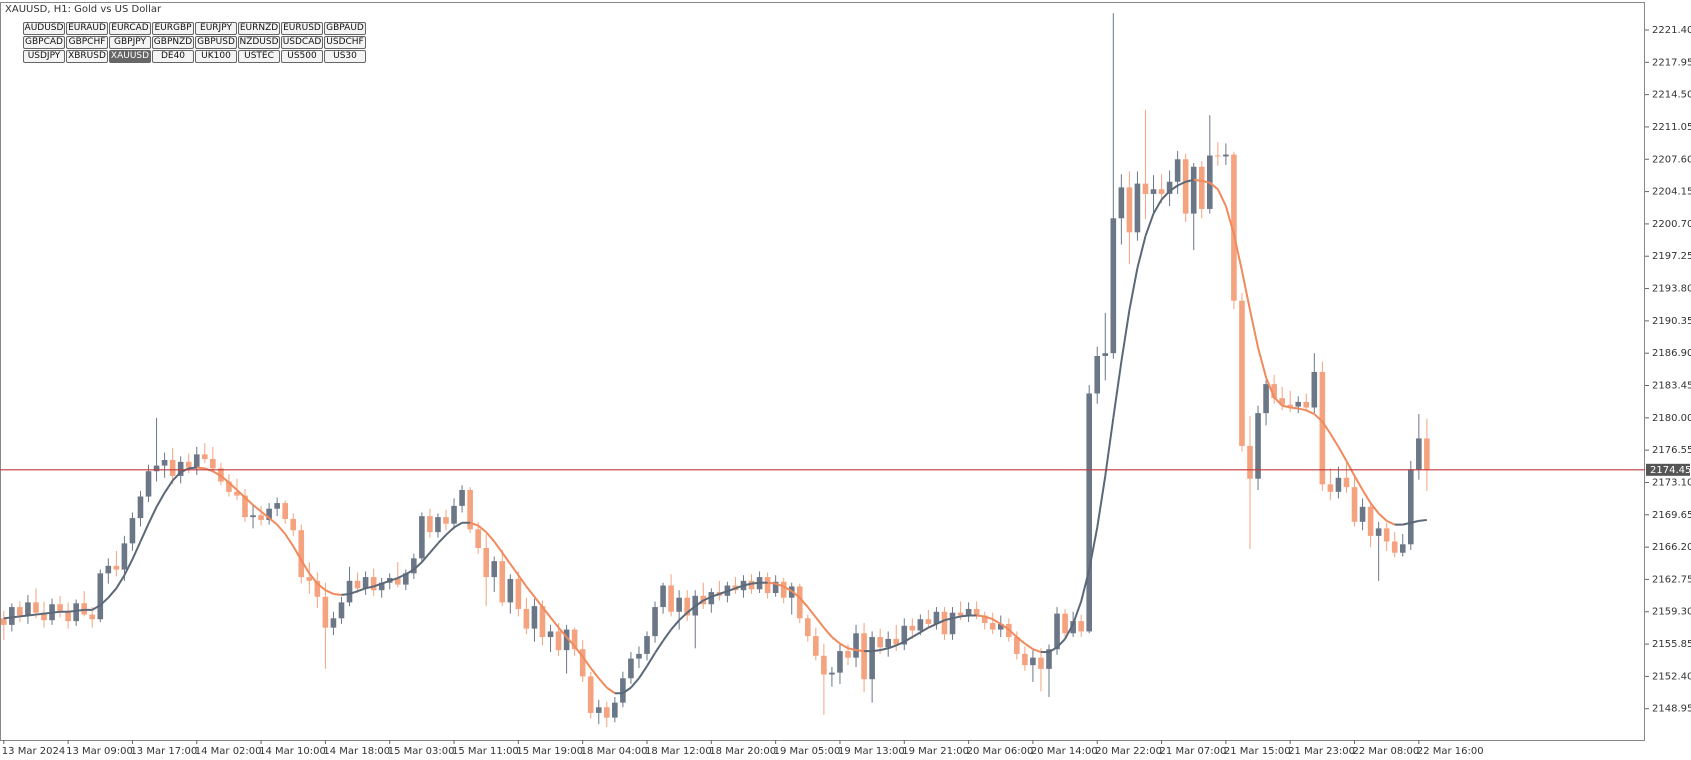 This screenshot has width=1691, height=760. I want to click on x-tick-label: 15 Mar 03:00, so click(421, 751).